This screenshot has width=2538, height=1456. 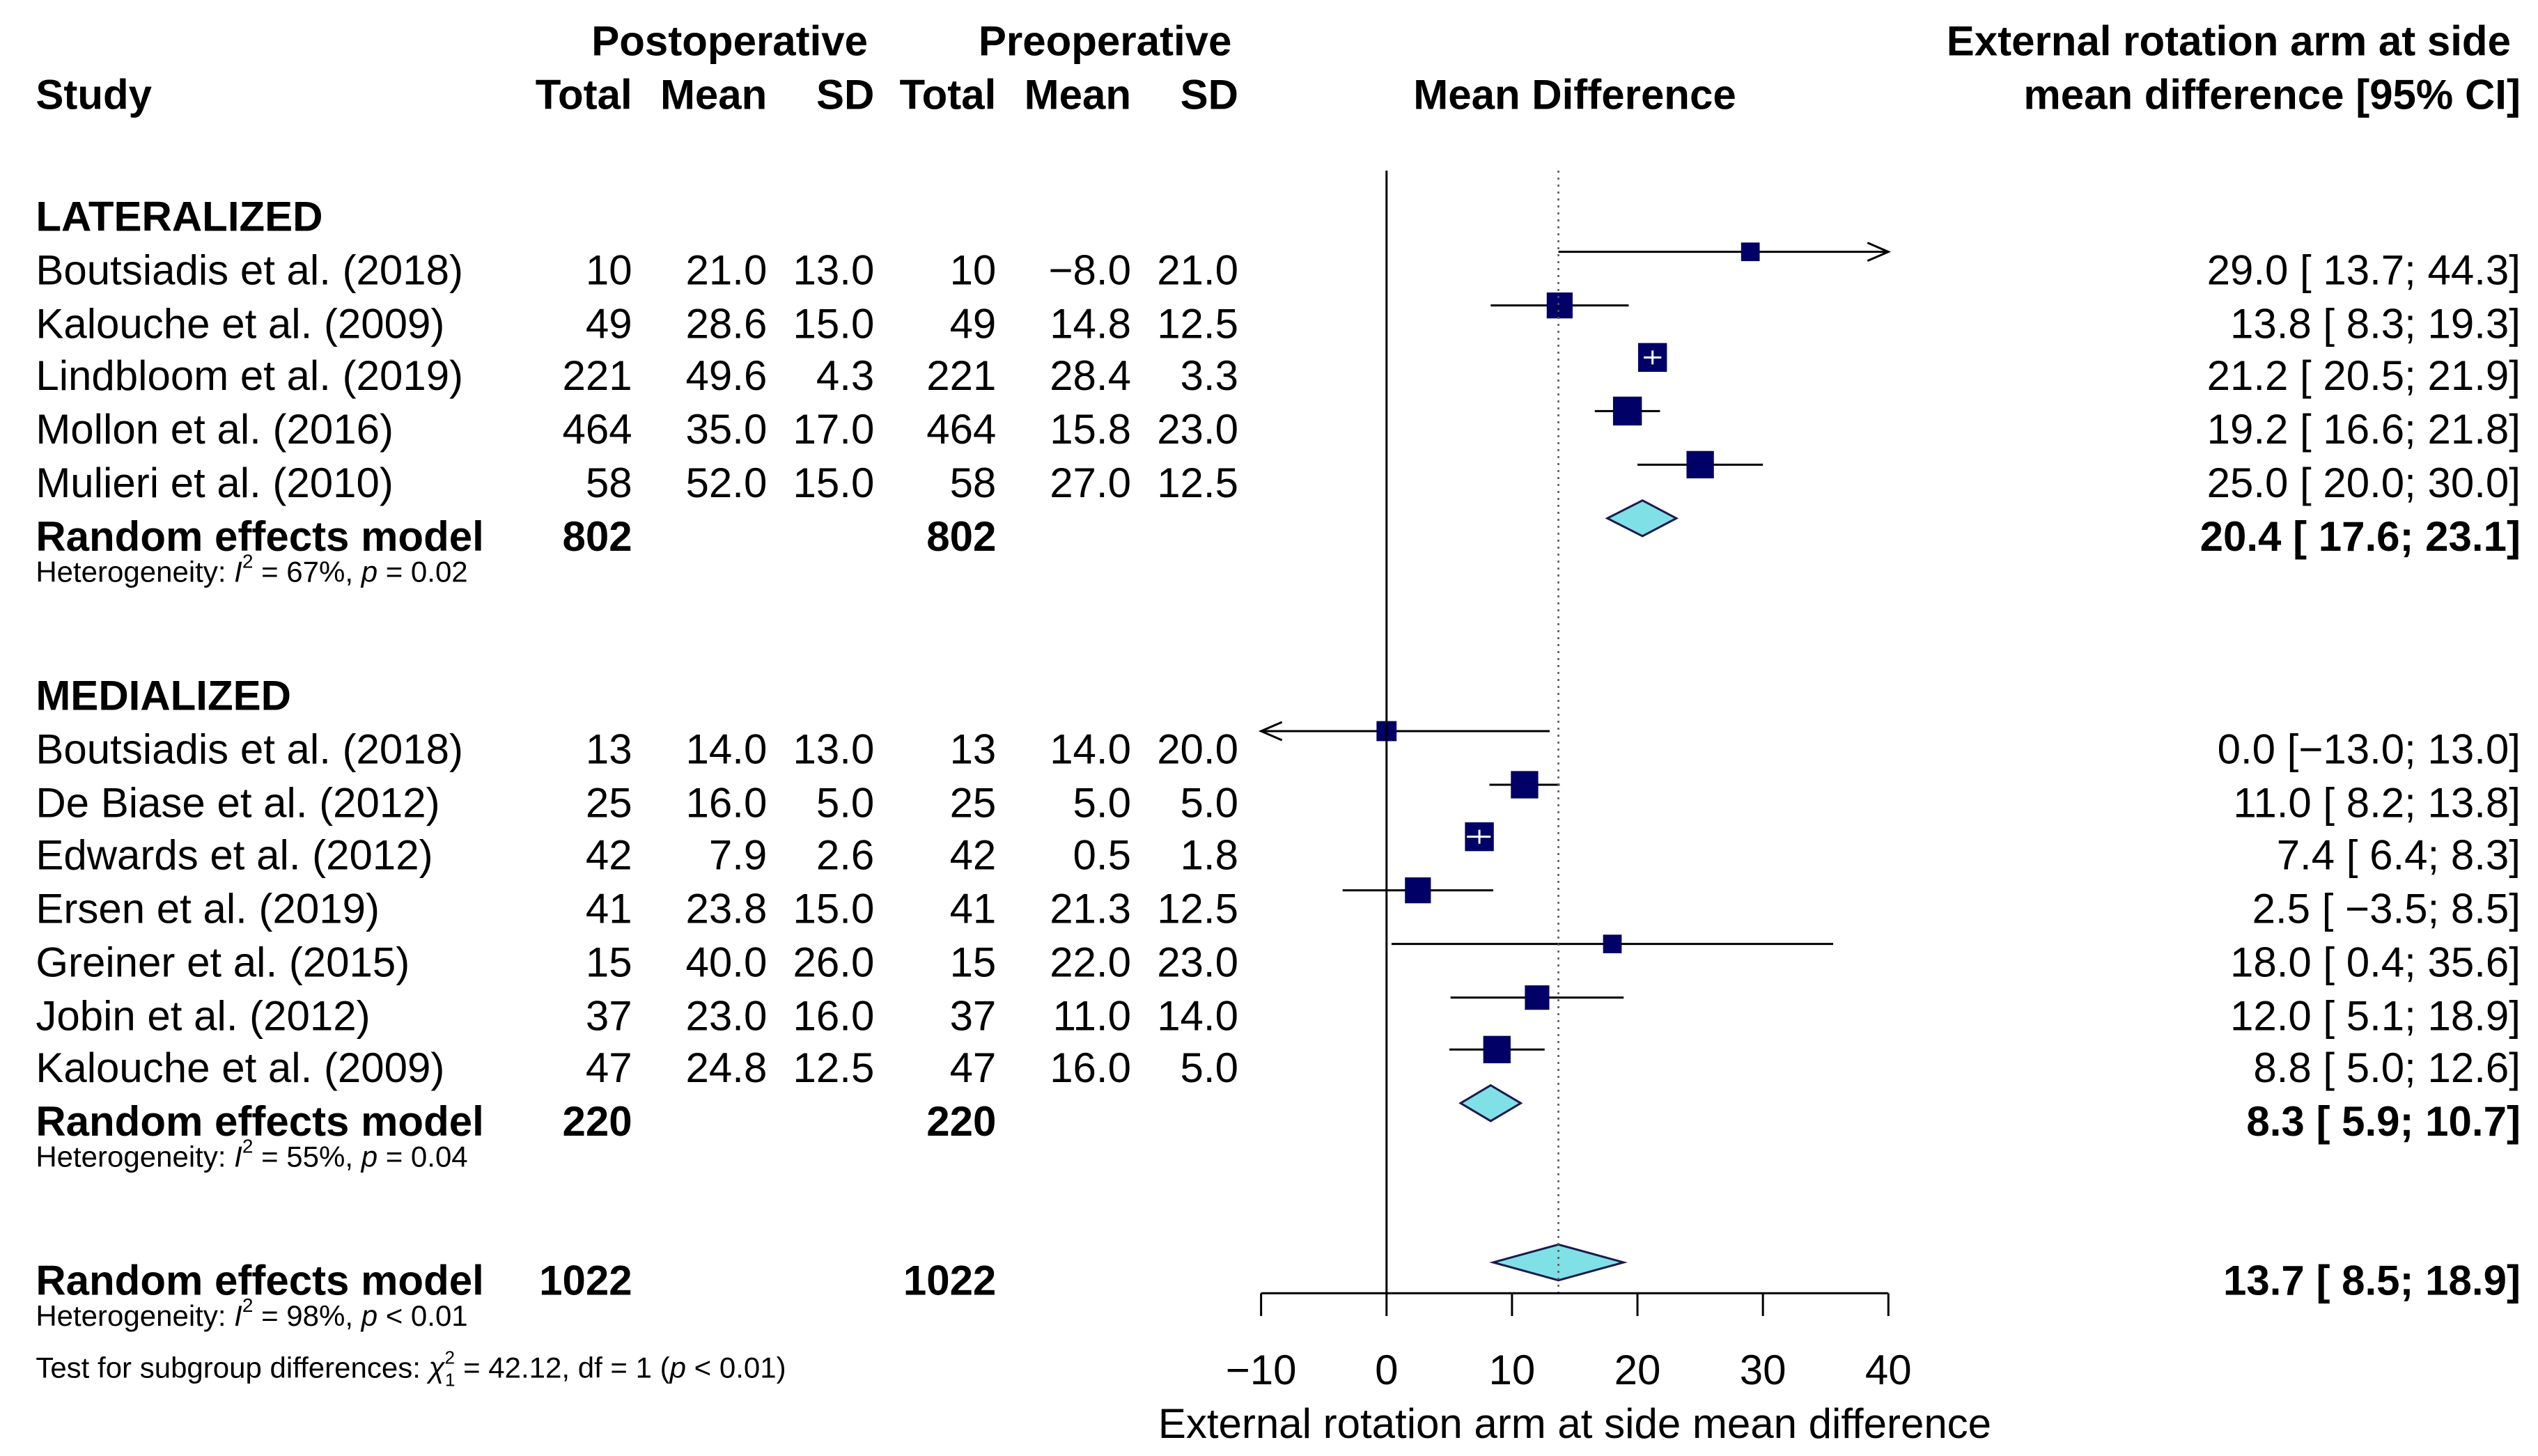 What do you see at coordinates (1105, 40) in the screenshot?
I see `header-preoperative: Preoperative` at bounding box center [1105, 40].